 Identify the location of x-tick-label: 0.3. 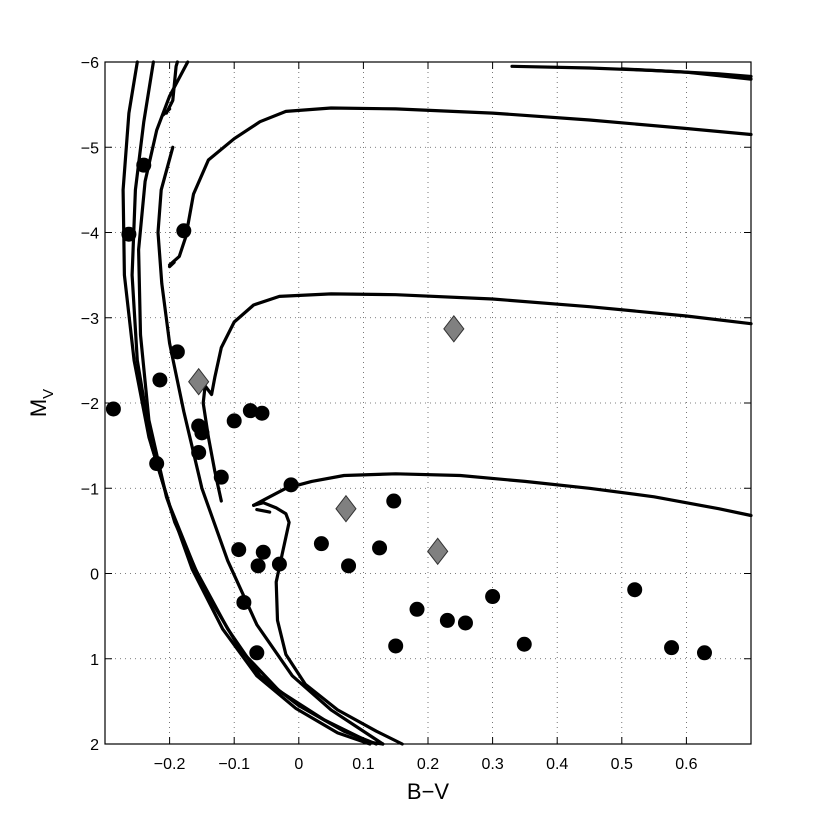
(492, 764).